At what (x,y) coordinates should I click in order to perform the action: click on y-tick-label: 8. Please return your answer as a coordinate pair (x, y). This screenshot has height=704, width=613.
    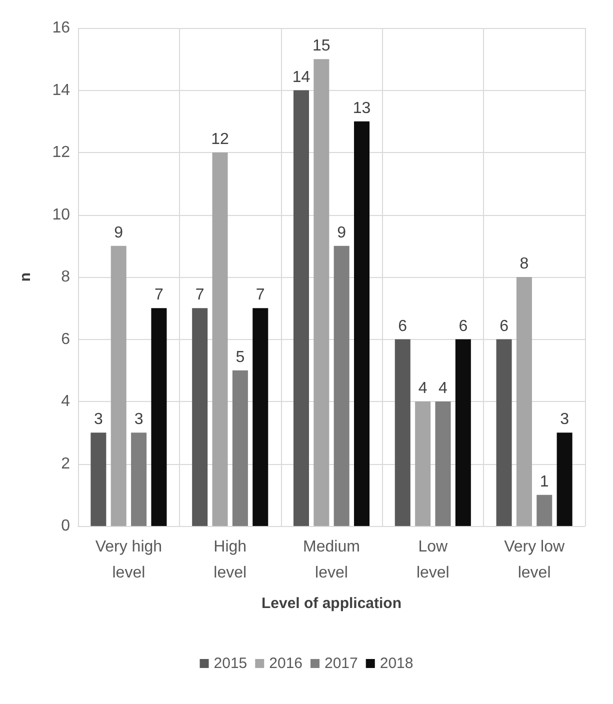
    Looking at the image, I should click on (65, 277).